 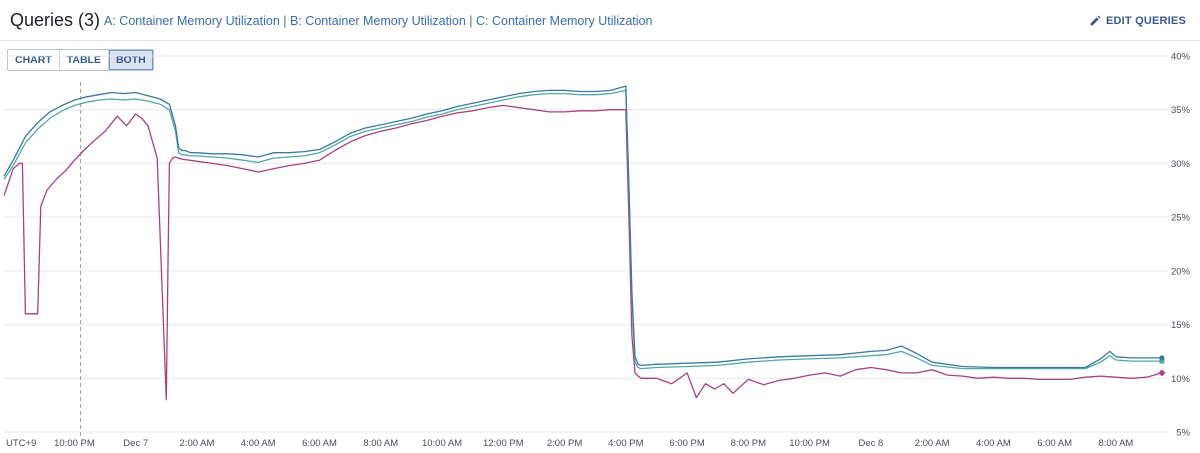 I want to click on query-b-letter: B:, so click(x=296, y=21).